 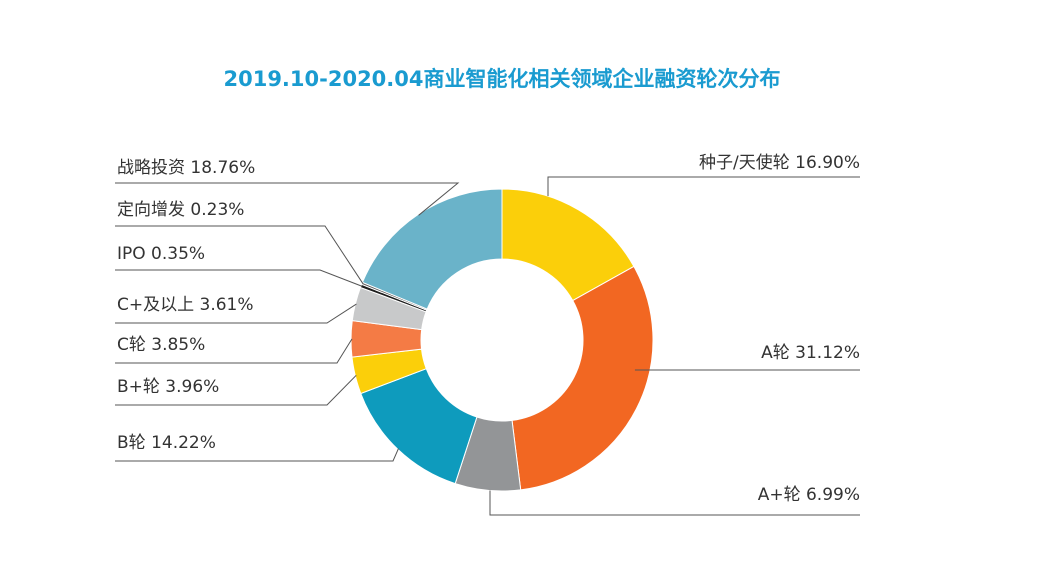 What do you see at coordinates (168, 387) in the screenshot?
I see `slice-label-5: B+轮 3.96%` at bounding box center [168, 387].